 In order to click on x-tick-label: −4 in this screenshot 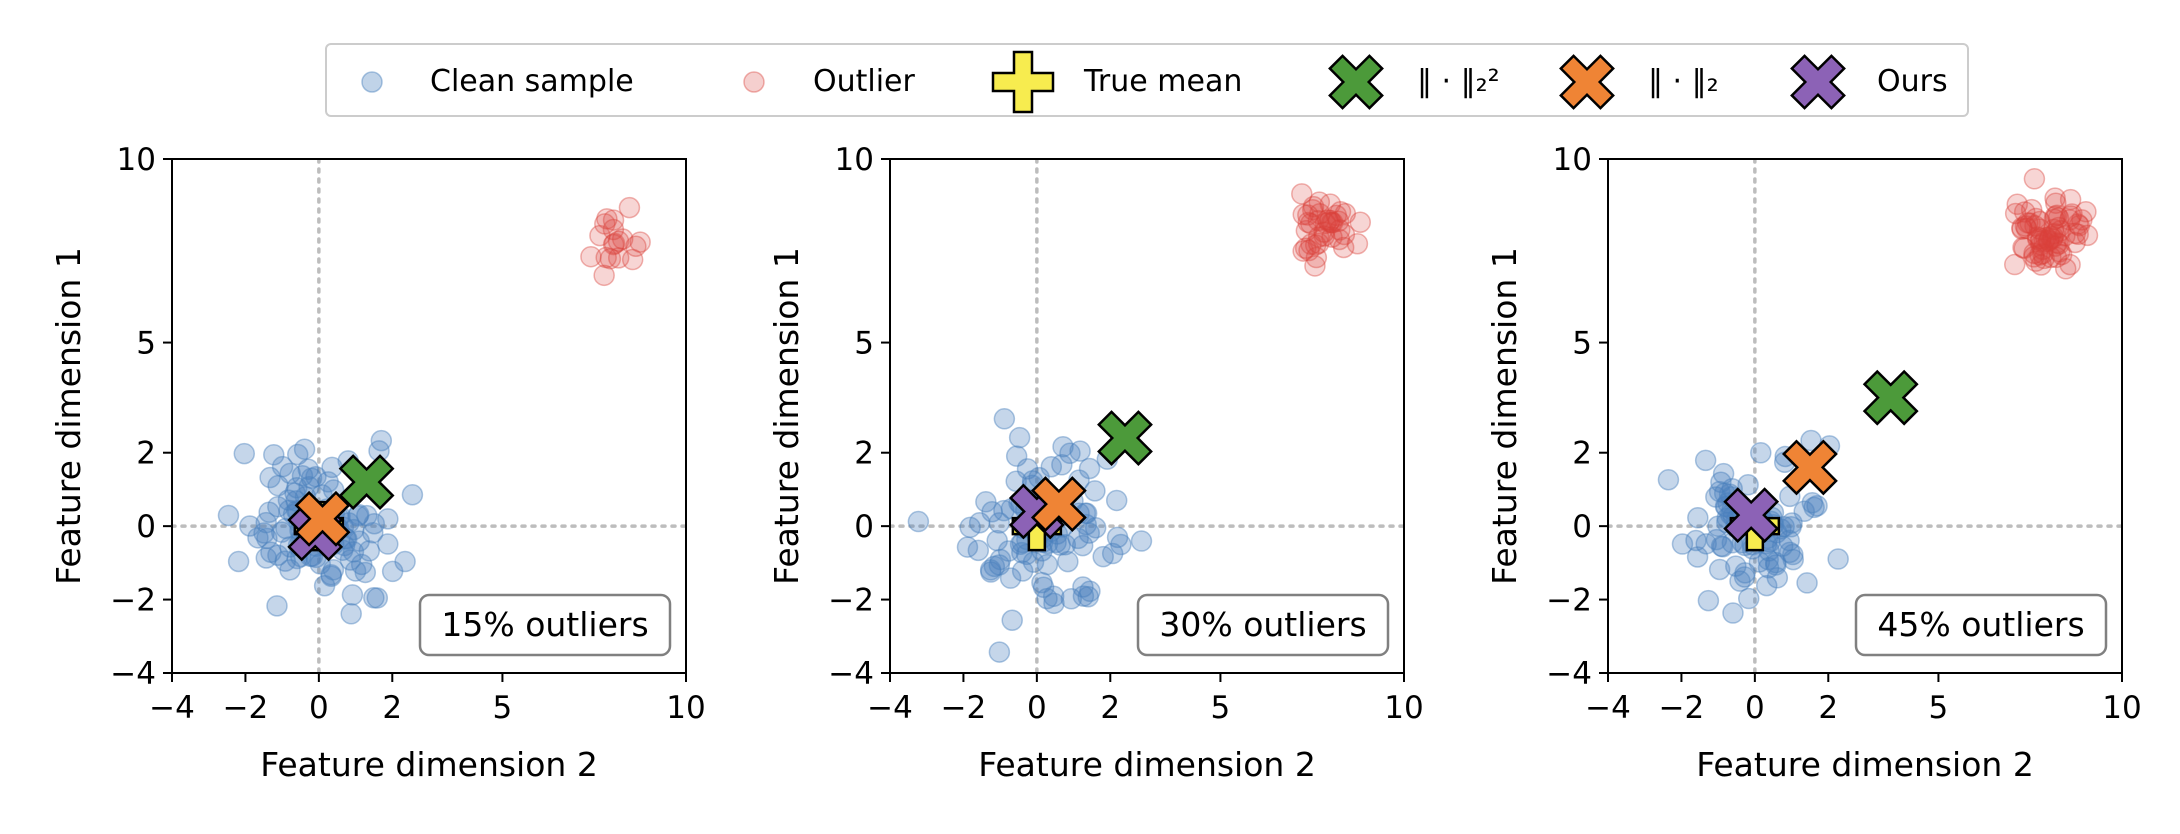, I will do `click(890, 708)`.